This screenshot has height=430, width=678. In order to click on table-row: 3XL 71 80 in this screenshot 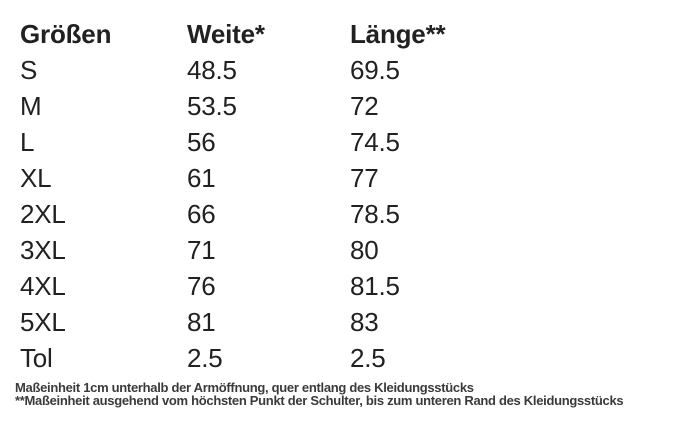, I will do `click(339, 250)`.